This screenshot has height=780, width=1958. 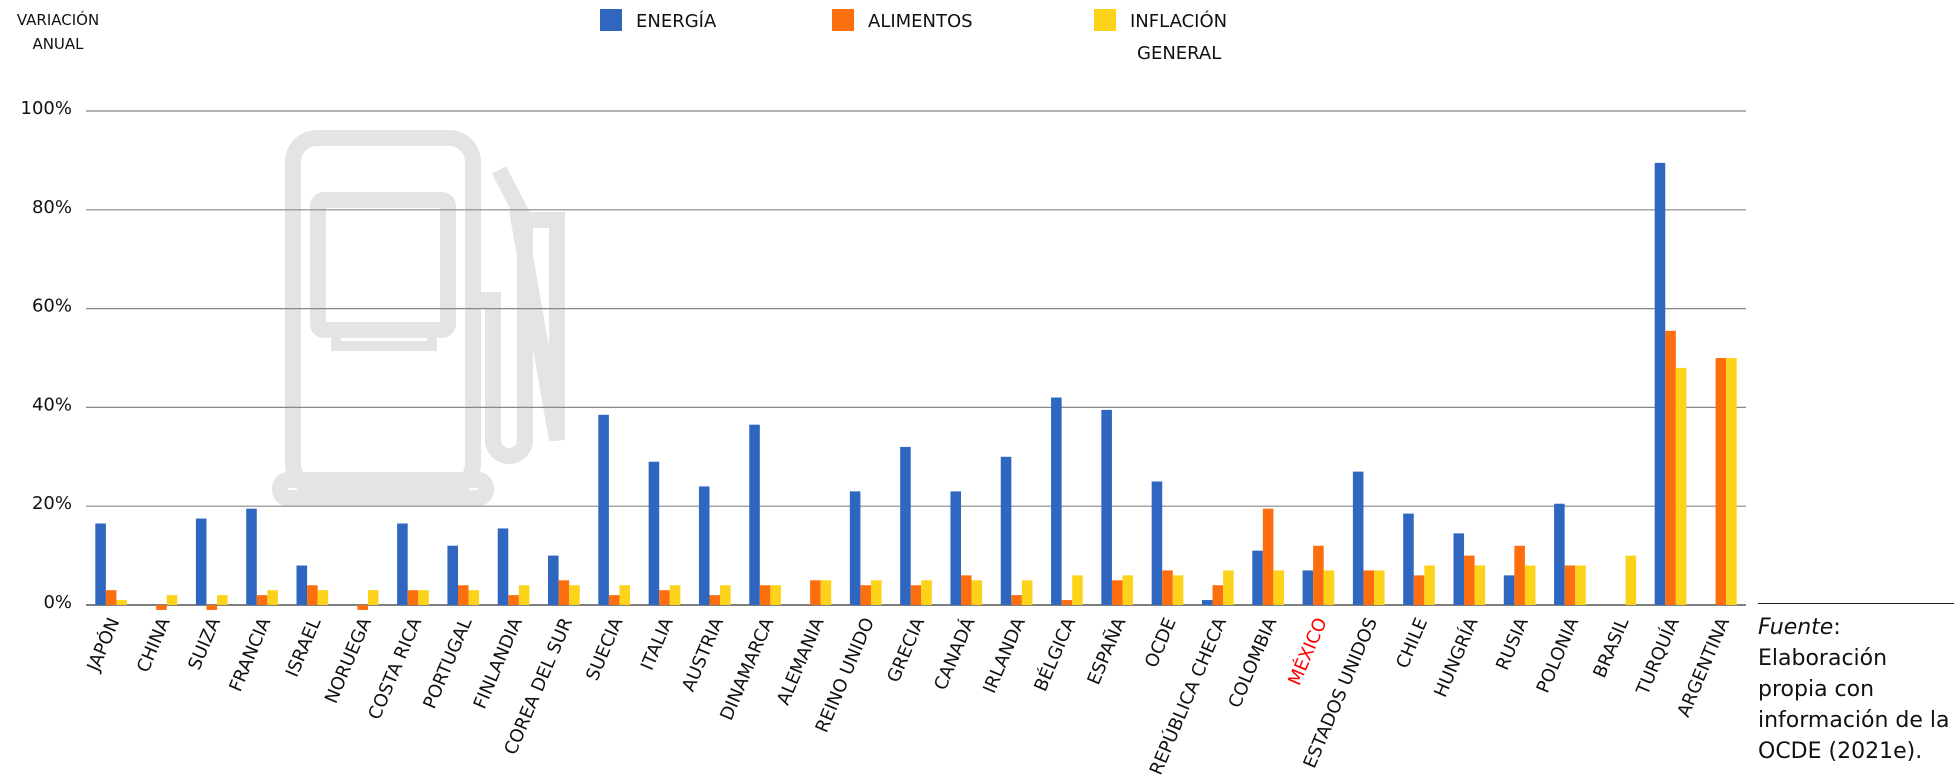 What do you see at coordinates (1455, 657) in the screenshot?
I see `x-tick-label: HUNGRÍA` at bounding box center [1455, 657].